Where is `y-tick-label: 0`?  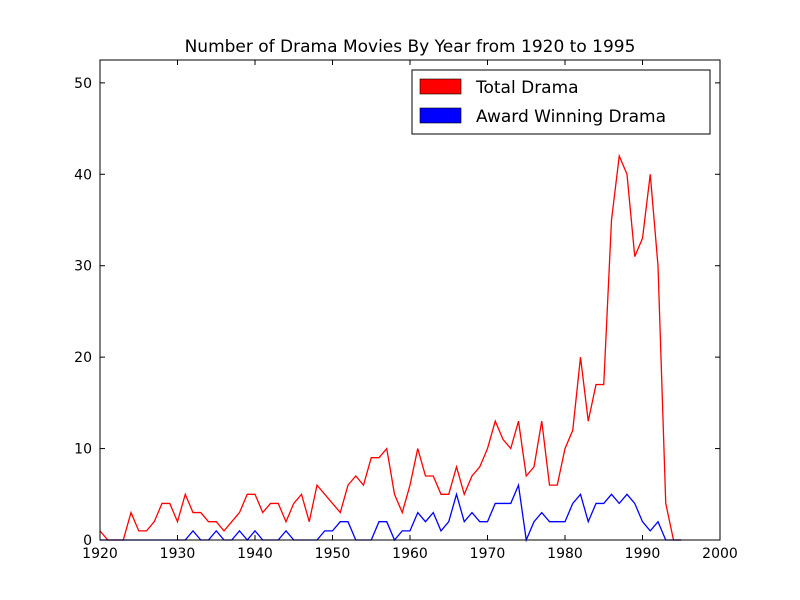 y-tick-label: 0 is located at coordinates (87, 541).